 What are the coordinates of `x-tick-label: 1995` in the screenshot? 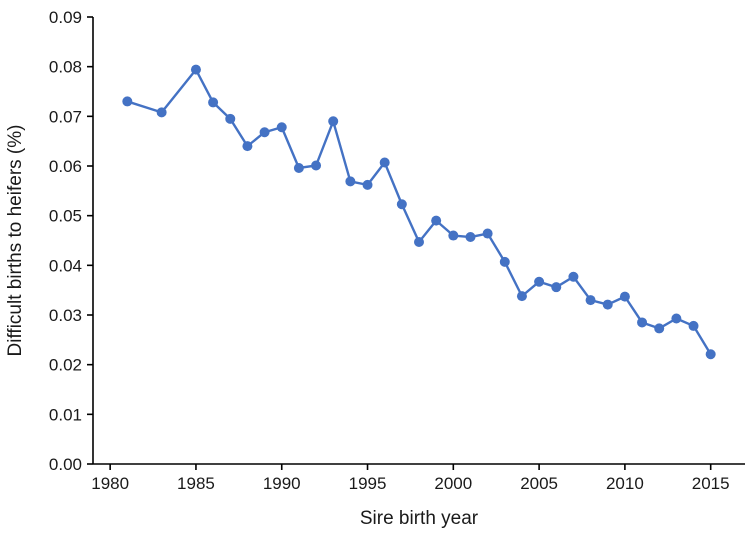 It's located at (368, 483).